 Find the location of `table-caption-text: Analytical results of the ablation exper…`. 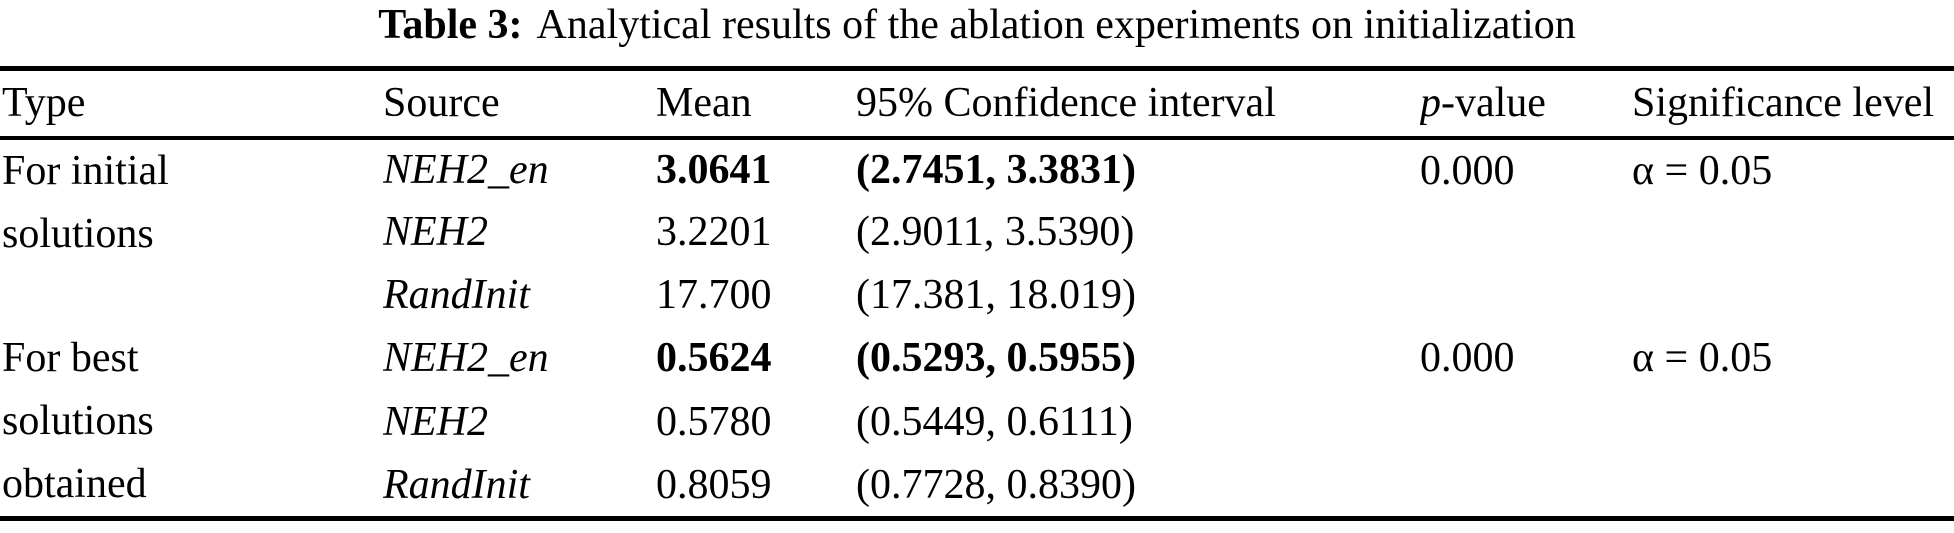

table-caption-text: Analytical results of the ablation exper… is located at coordinates (1056, 25).